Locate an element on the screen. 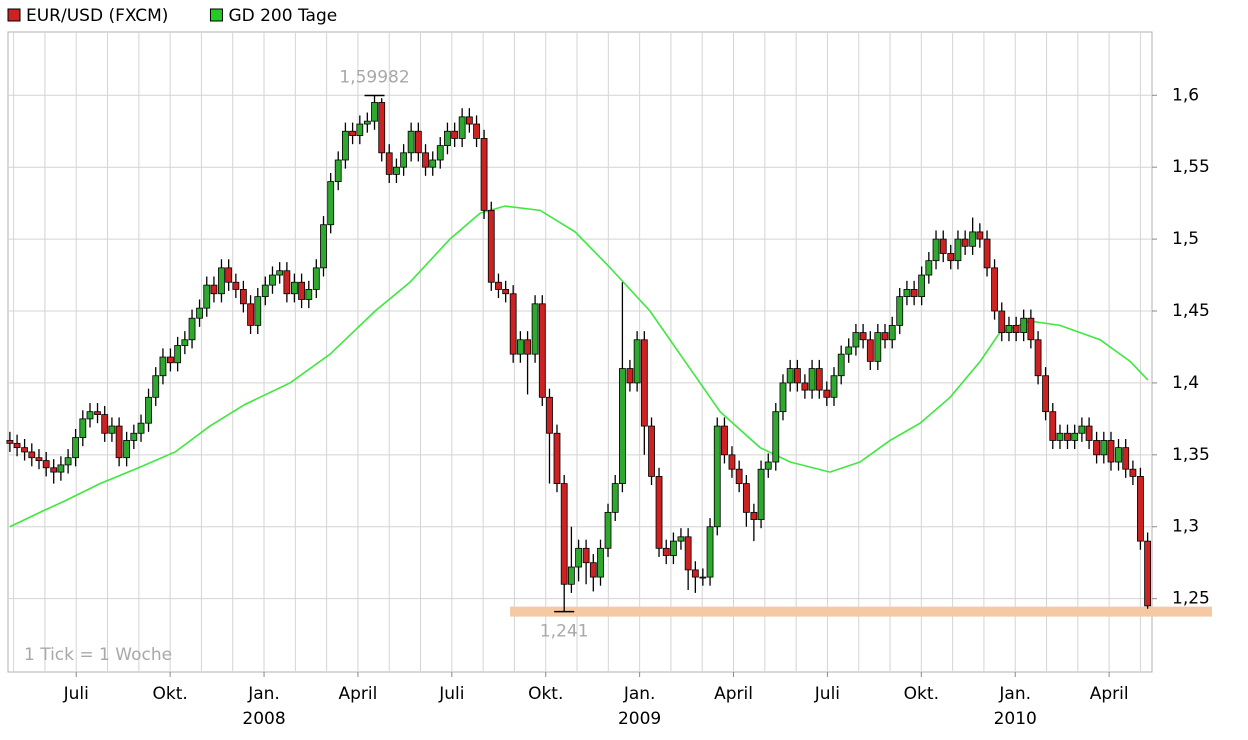  year-label: 2008 is located at coordinates (263, 719).